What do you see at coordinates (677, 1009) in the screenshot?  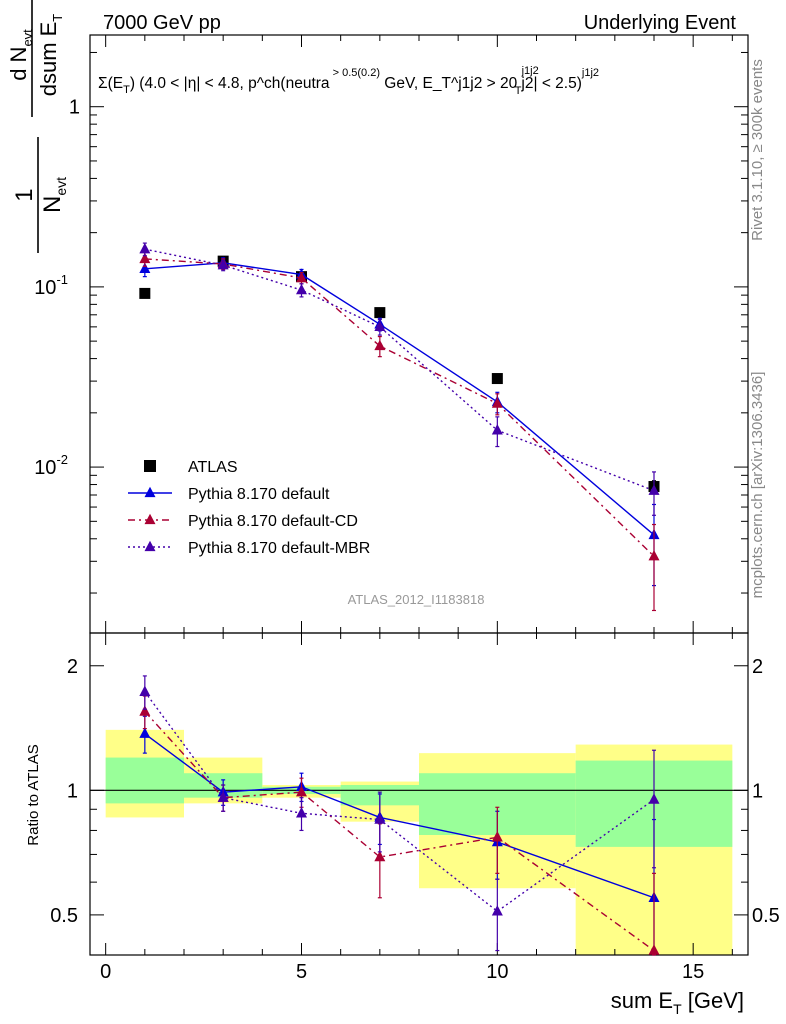 I see `x-axis-label-sub: T` at bounding box center [677, 1009].